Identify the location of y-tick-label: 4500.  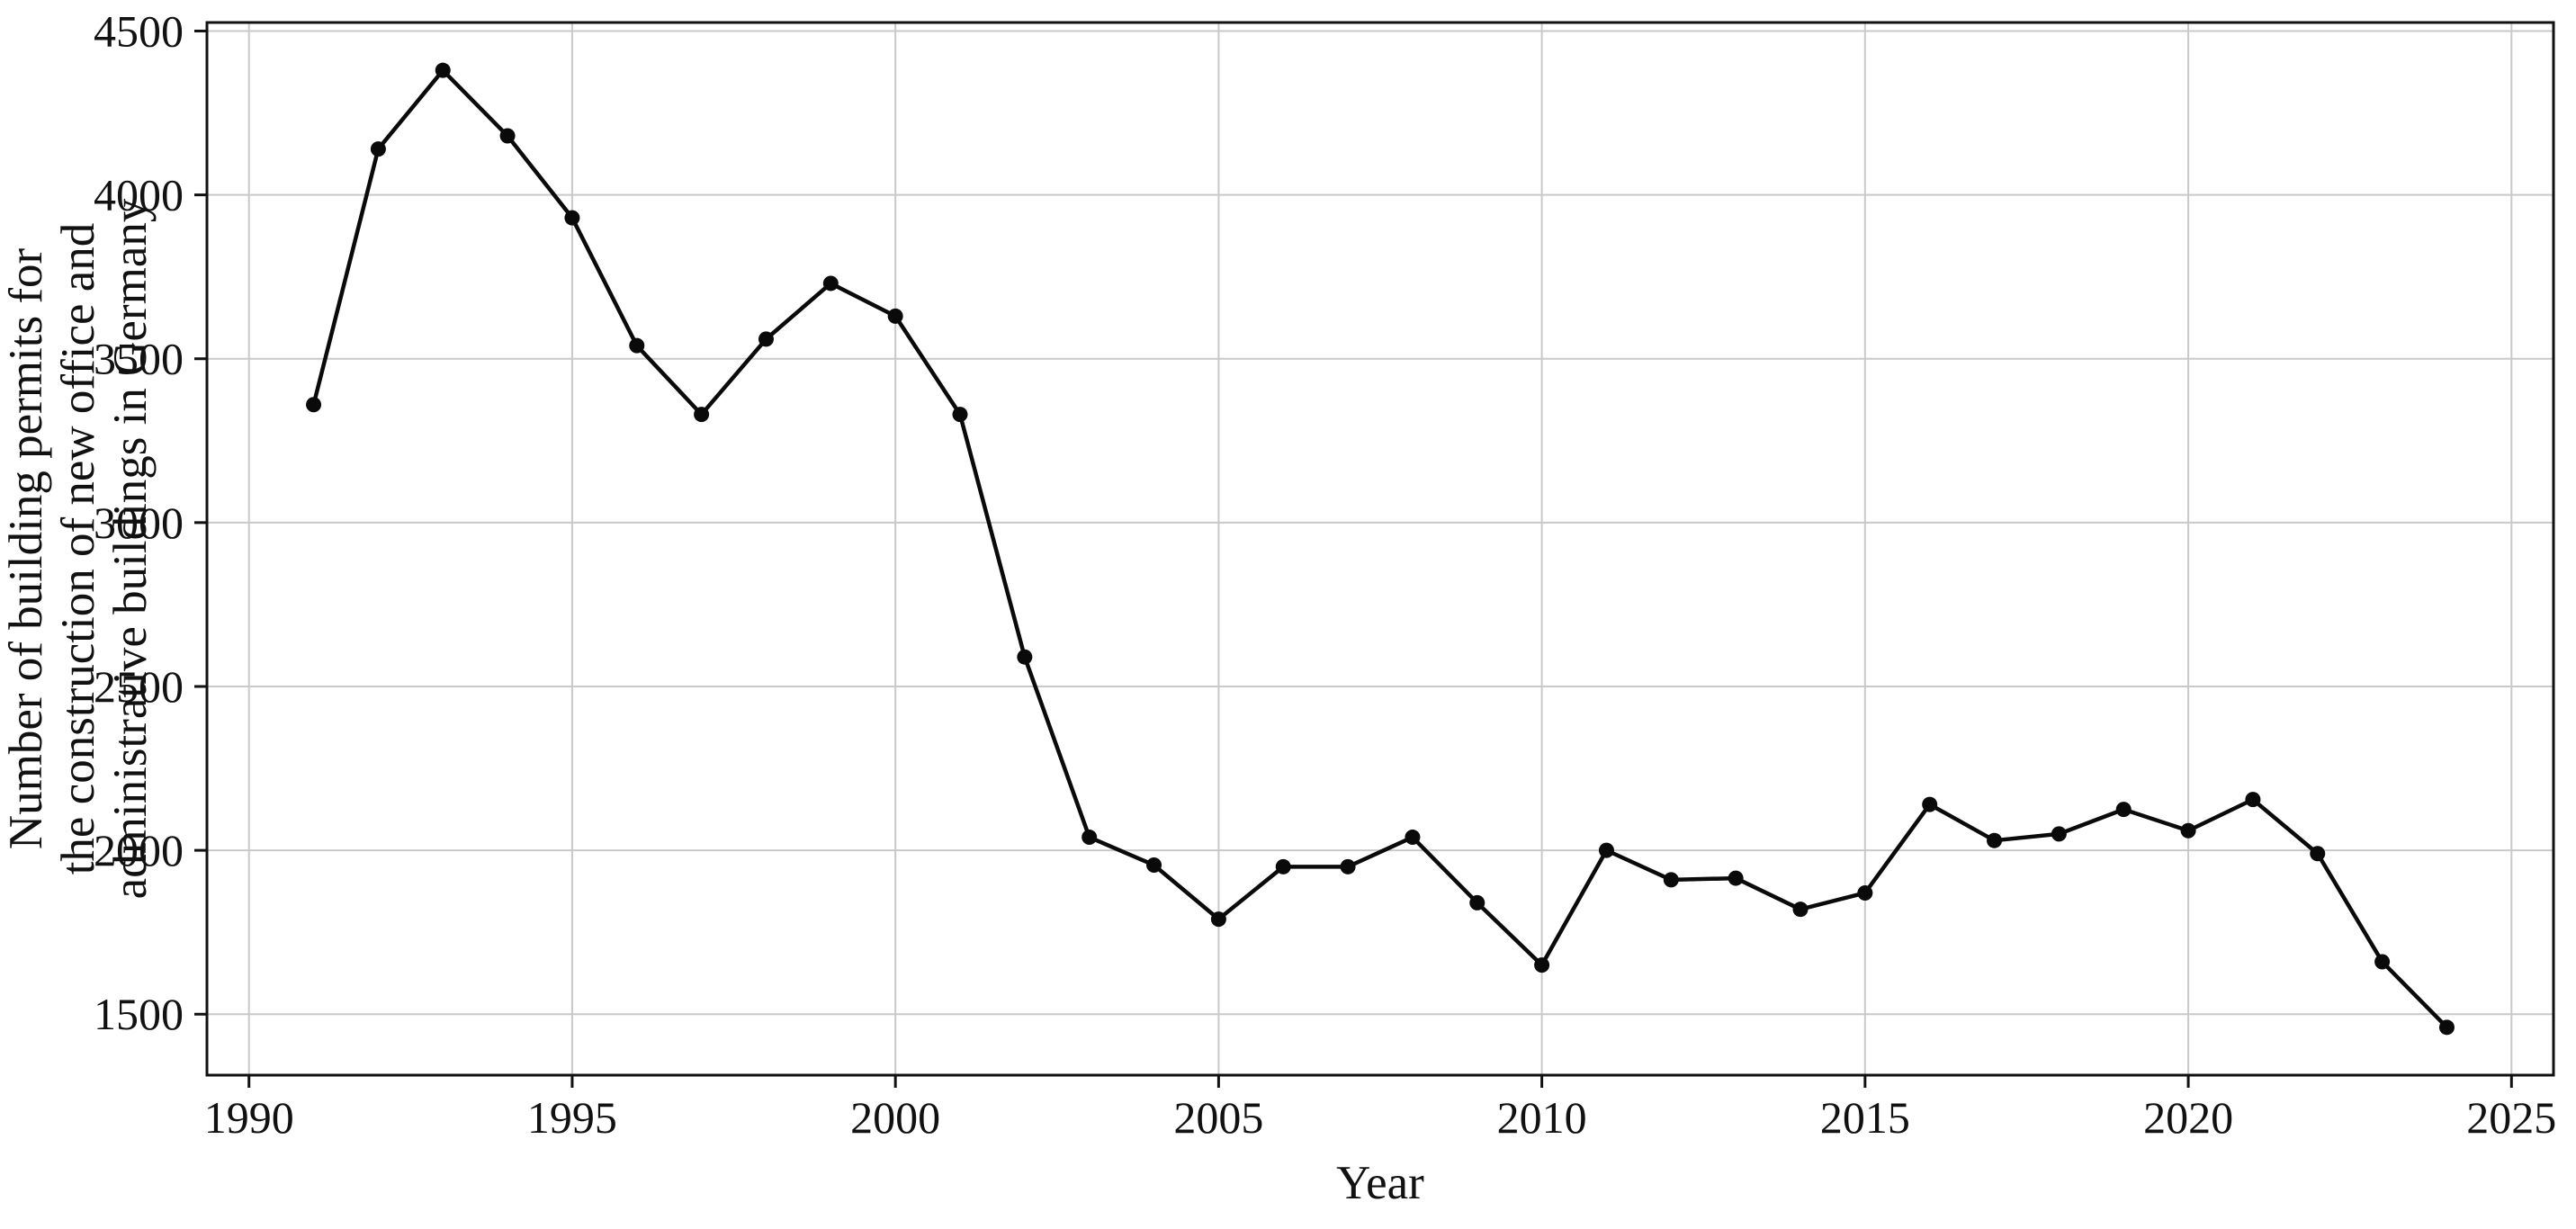
(139, 31).